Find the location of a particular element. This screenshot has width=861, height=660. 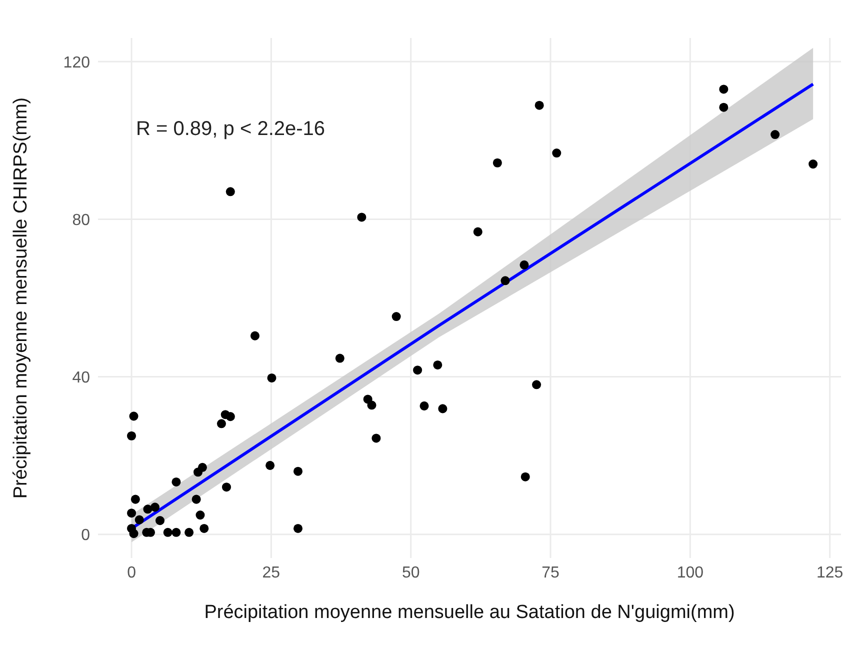

x-axis-title: Précipitation moyenne mensuelle au Satation de N'guigmi(mm) is located at coordinates (469, 612).